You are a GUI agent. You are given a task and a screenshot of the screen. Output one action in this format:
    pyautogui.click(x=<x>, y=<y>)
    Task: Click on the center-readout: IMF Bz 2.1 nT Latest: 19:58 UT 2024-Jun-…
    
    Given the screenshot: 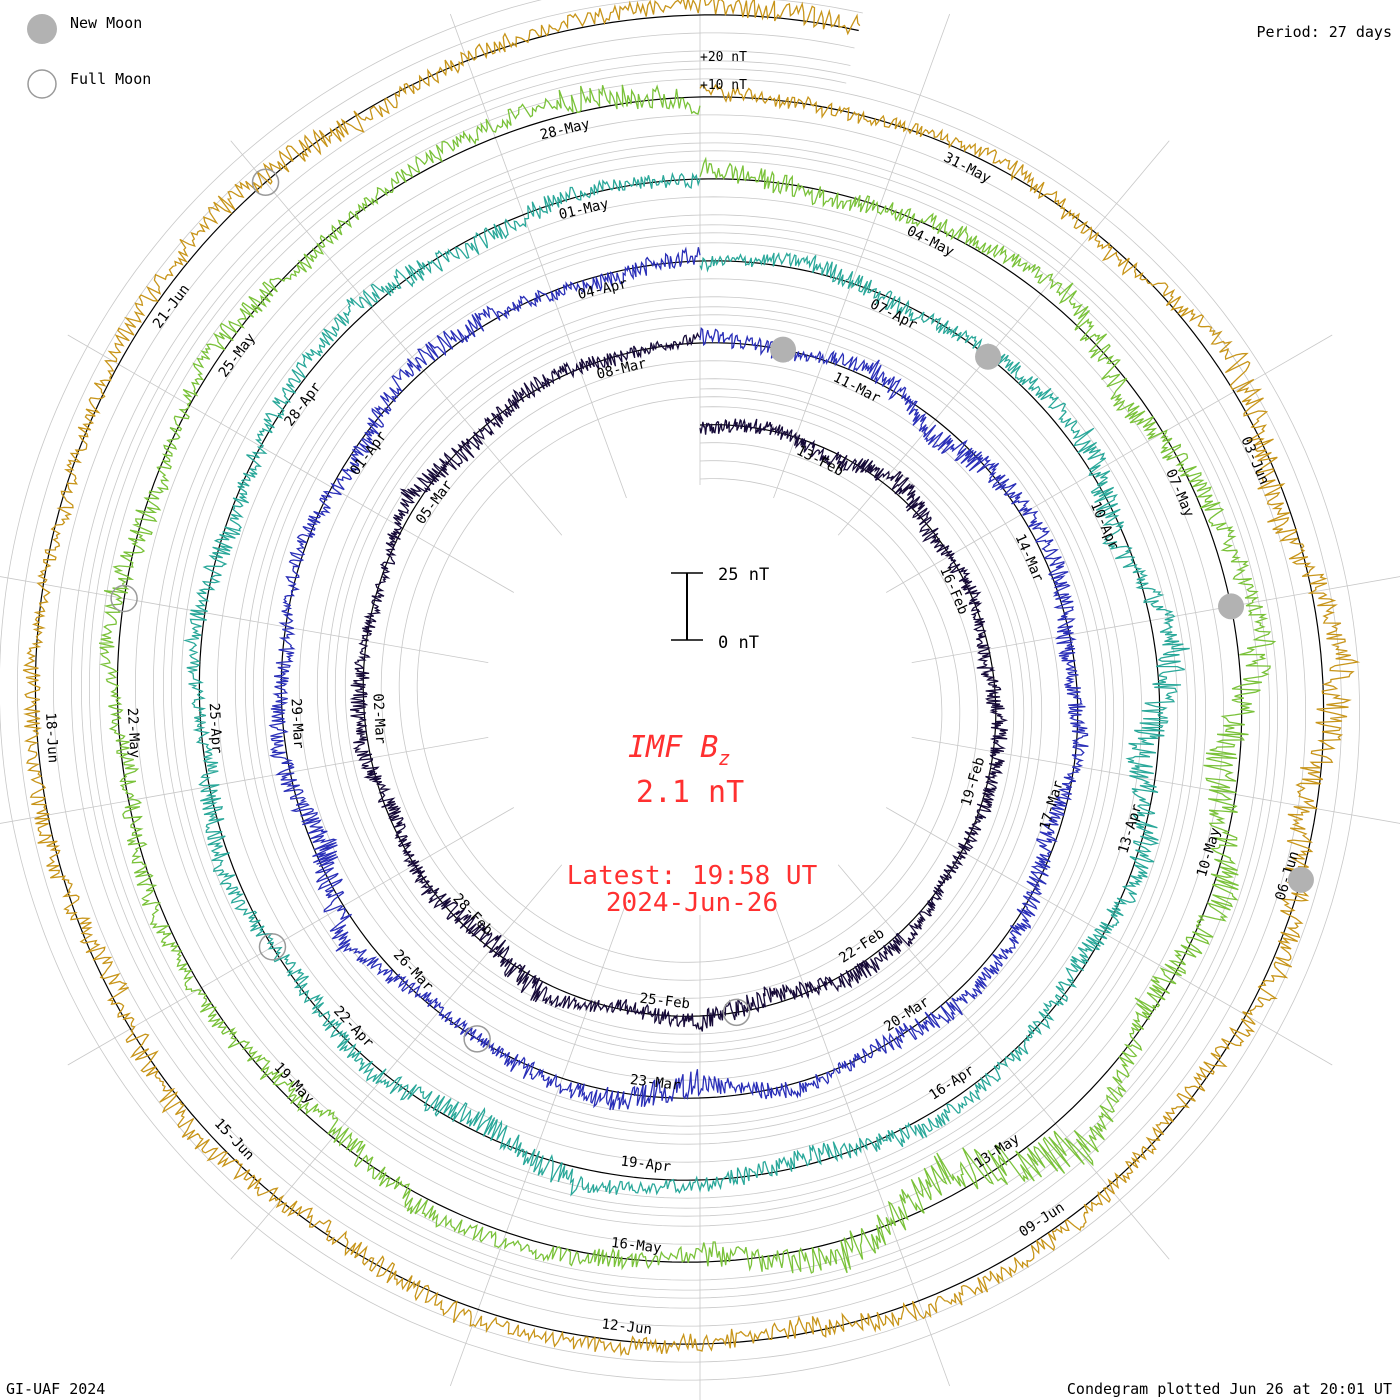 What is the action you would take?
    pyautogui.click(x=692, y=824)
    